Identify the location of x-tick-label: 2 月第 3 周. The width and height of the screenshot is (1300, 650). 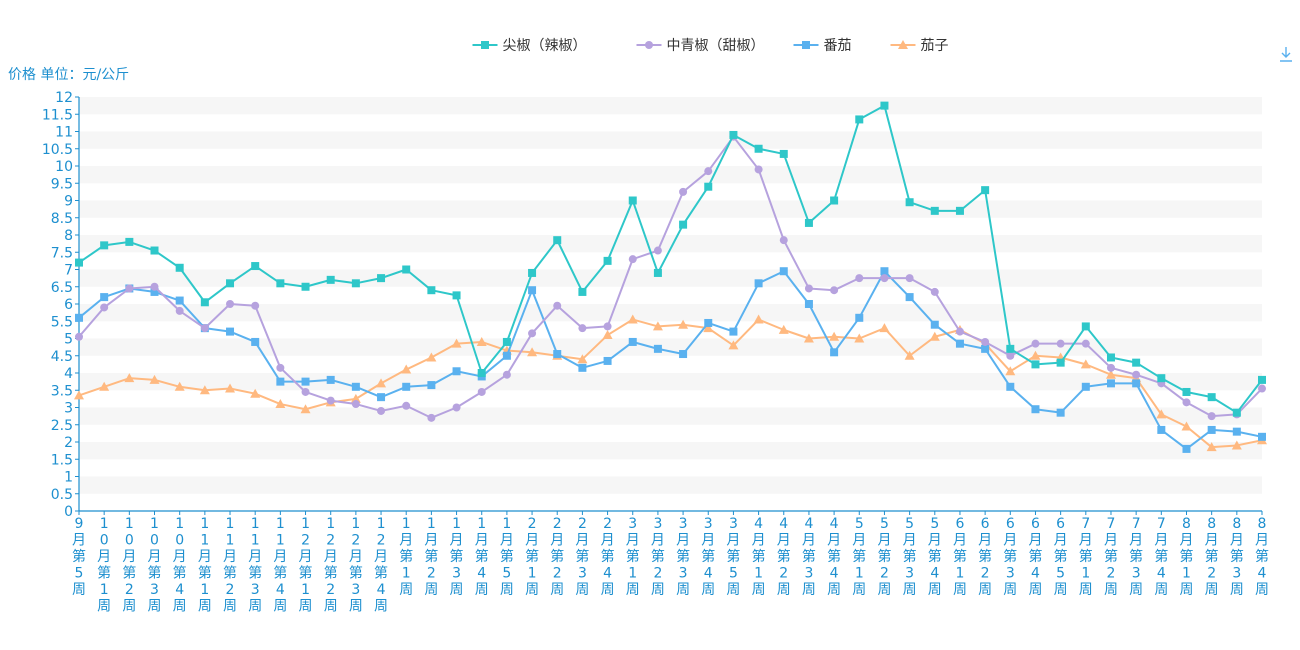
(582, 557).